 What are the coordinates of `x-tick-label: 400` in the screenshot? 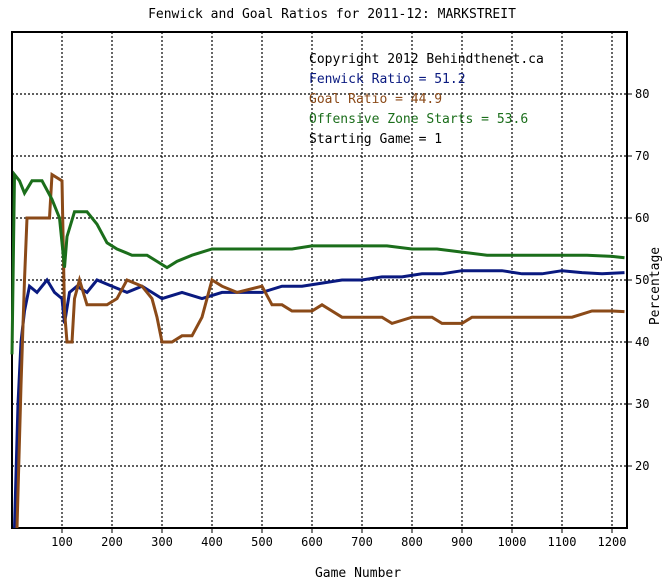 It's located at (212, 542).